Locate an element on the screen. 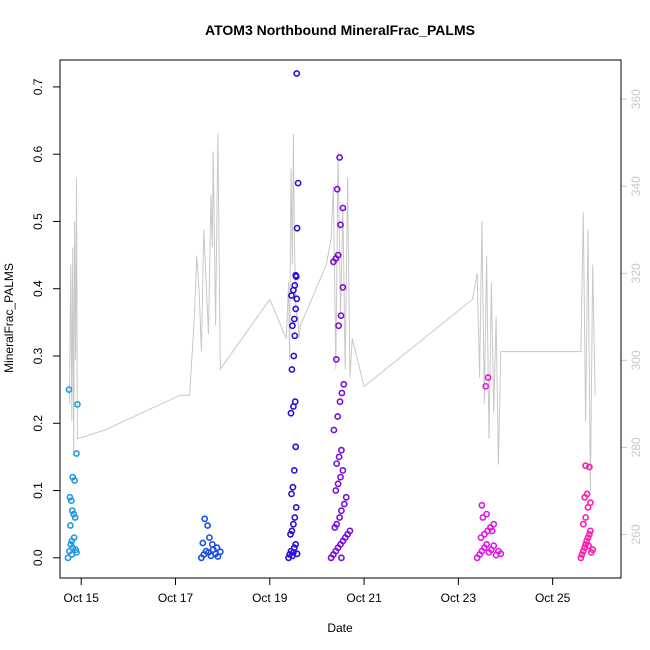  y2-tick-label: 260 is located at coordinates (636, 534).